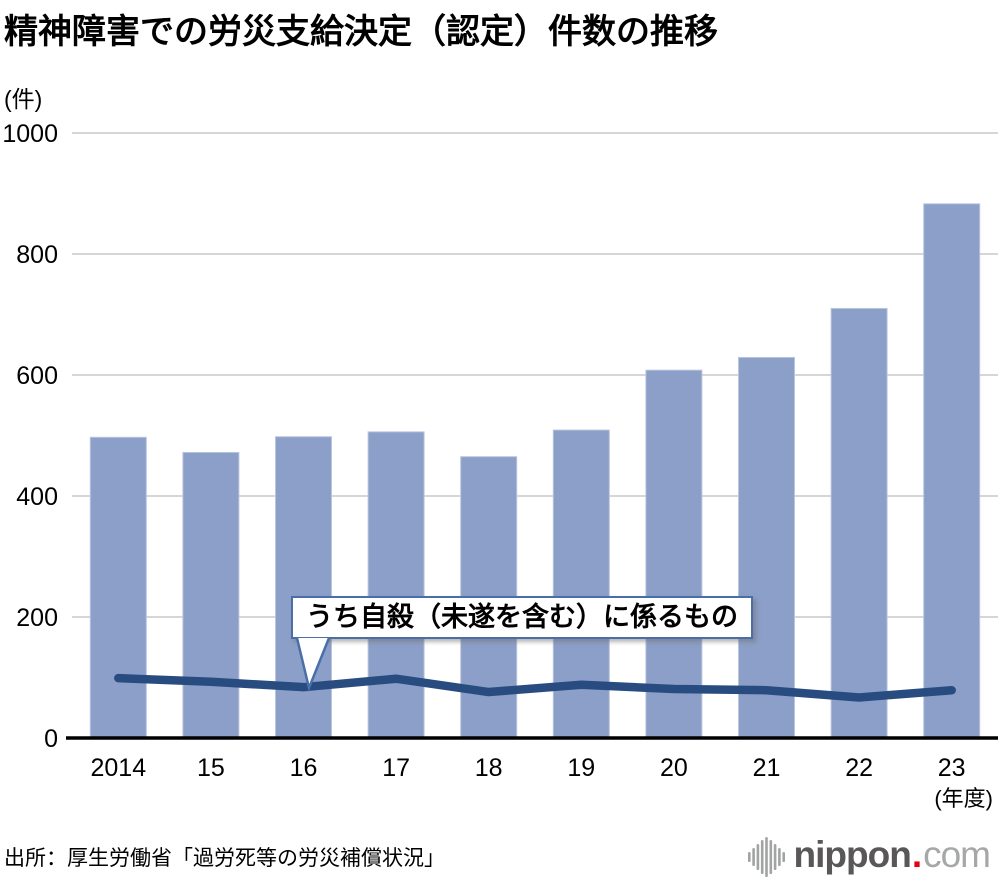  I want to click on soundwave-icon, so click(766, 857).